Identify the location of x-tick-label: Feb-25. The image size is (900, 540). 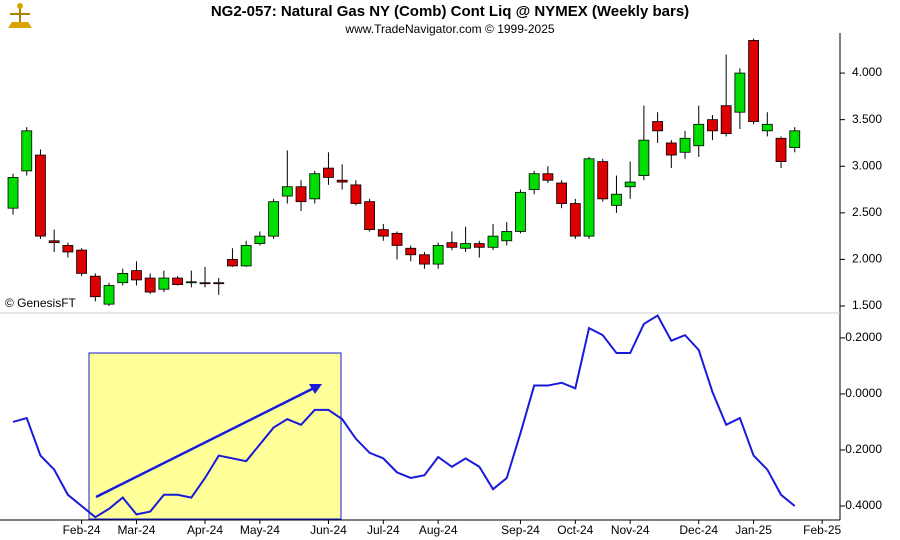
(822, 530).